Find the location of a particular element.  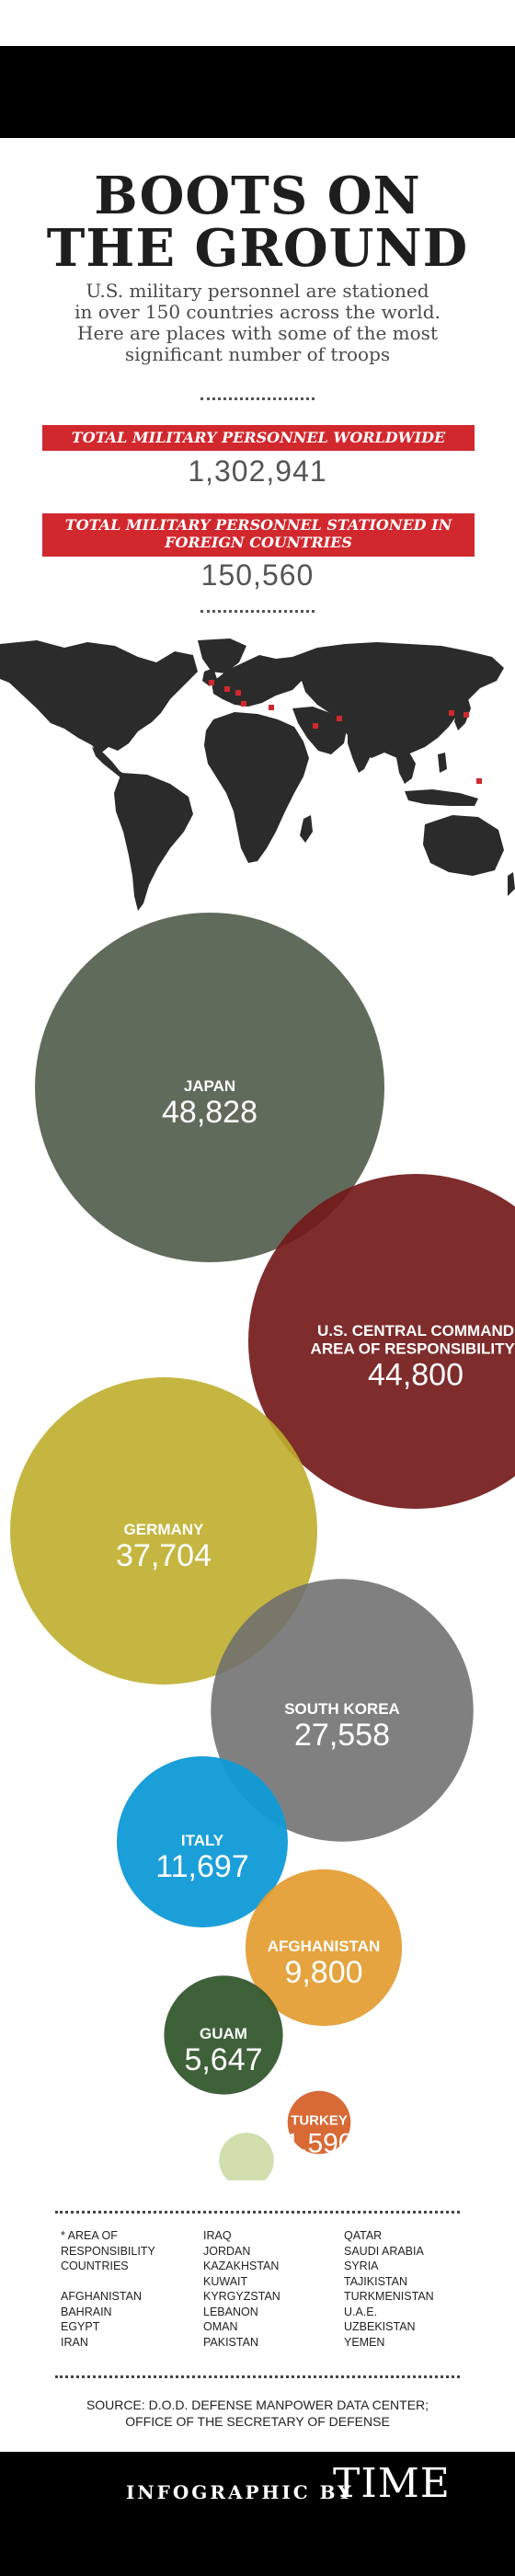

bubble-label-south-korea: SOUTH KOREA is located at coordinates (342, 1709).